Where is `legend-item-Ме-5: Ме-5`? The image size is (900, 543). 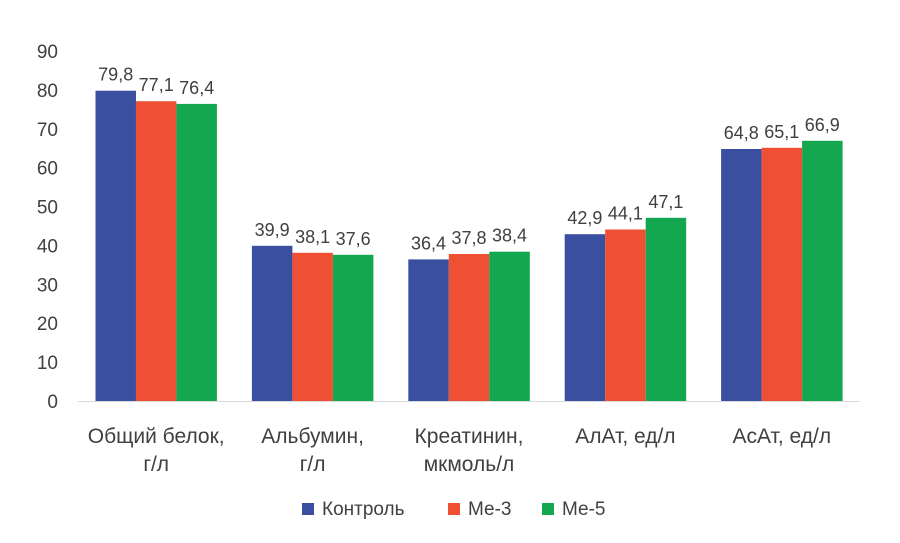
legend-item-Ме-5: Ме-5 is located at coordinates (574, 509).